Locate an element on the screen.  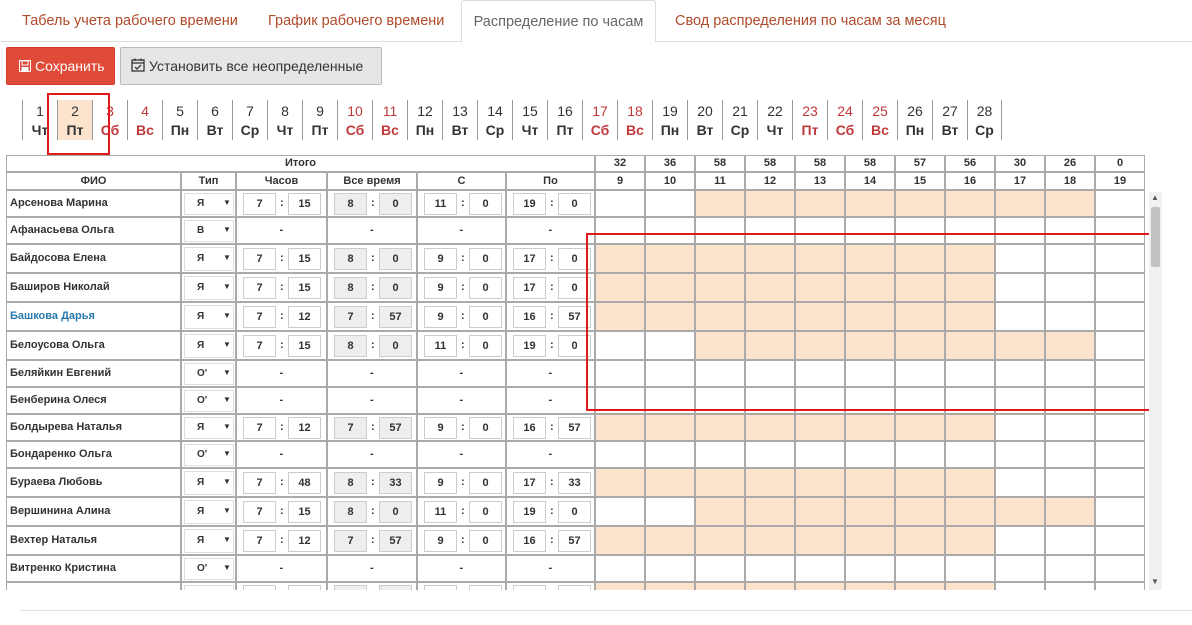
day-24: 24 Сб is located at coordinates (844, 120).